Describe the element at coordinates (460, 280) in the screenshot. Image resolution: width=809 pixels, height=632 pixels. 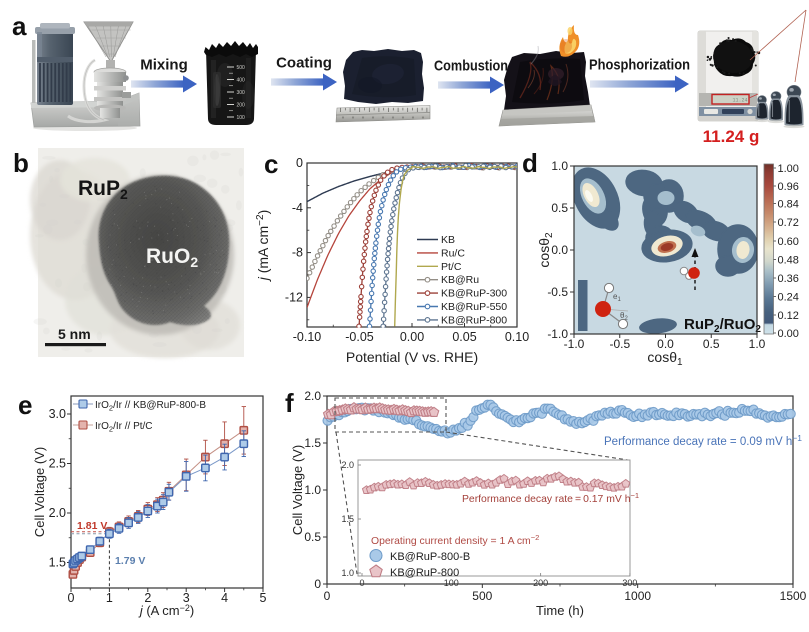
I see `svg-text: KB@Ru` at that location.